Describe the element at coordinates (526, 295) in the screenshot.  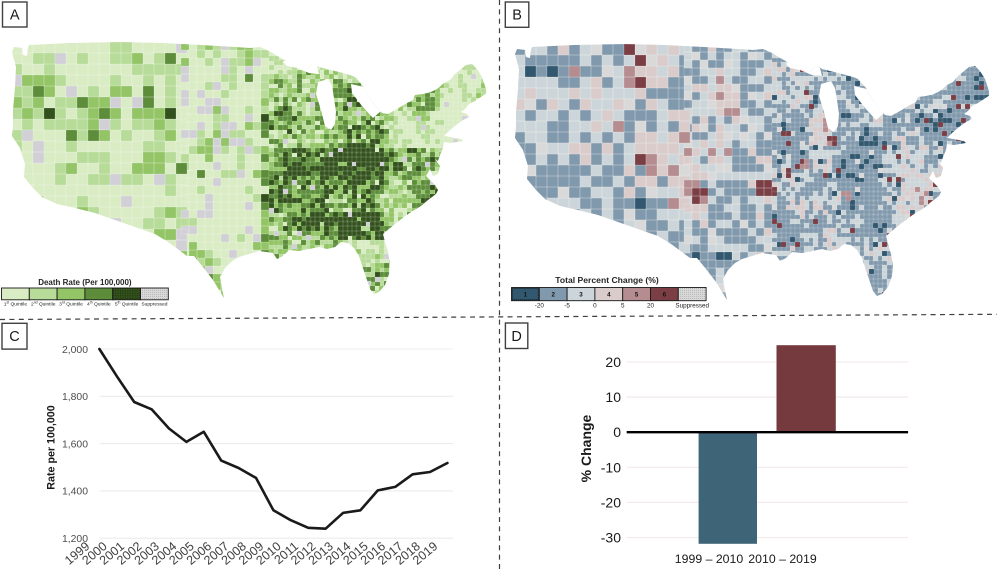
I see `svg-text: 1` at that location.